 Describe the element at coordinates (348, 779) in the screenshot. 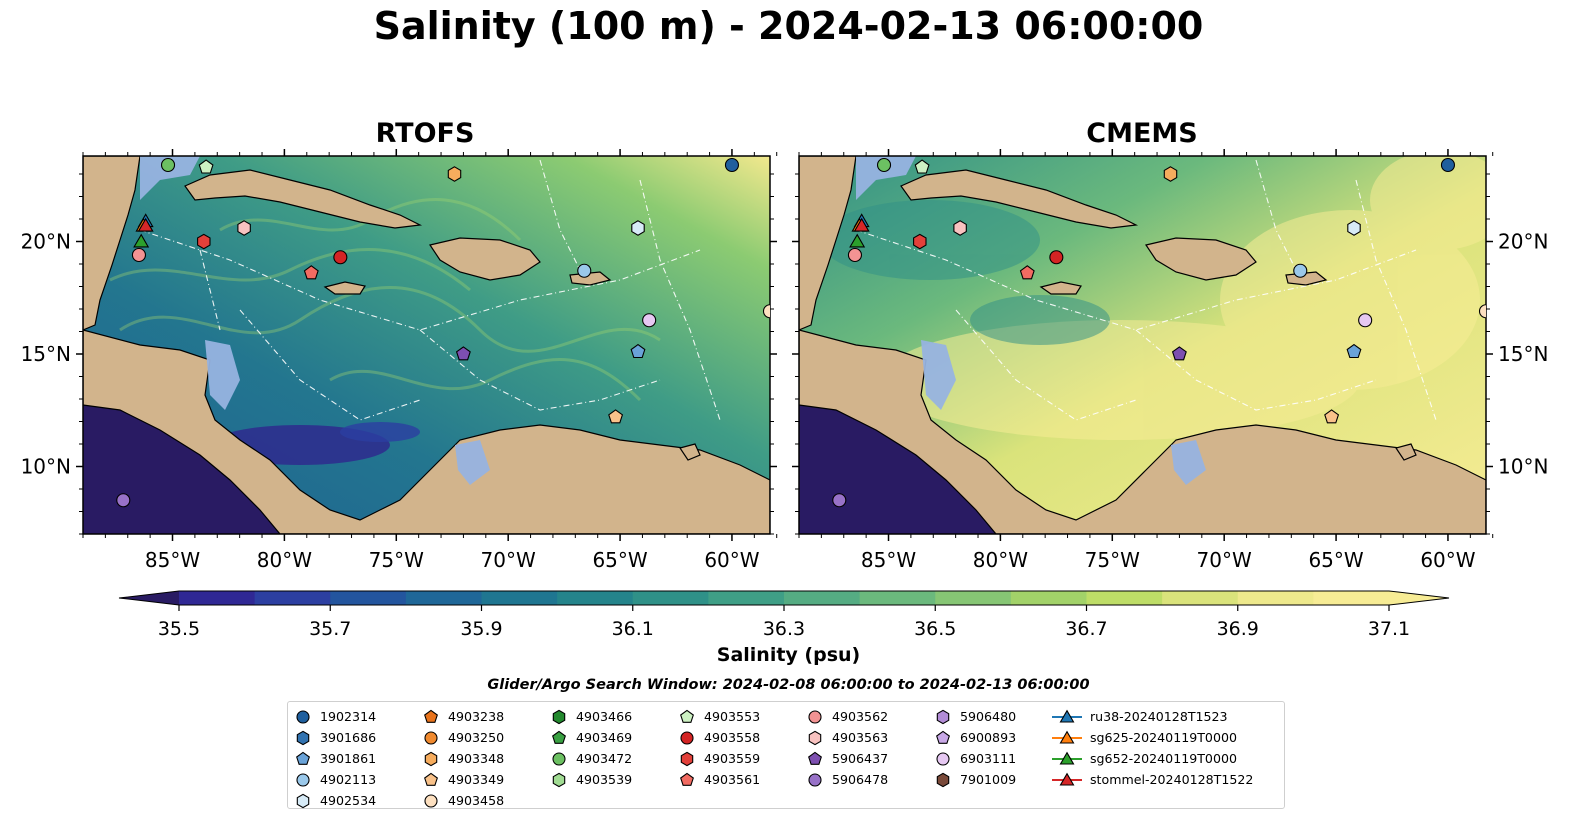

I see `legend-label: 4902113` at that location.